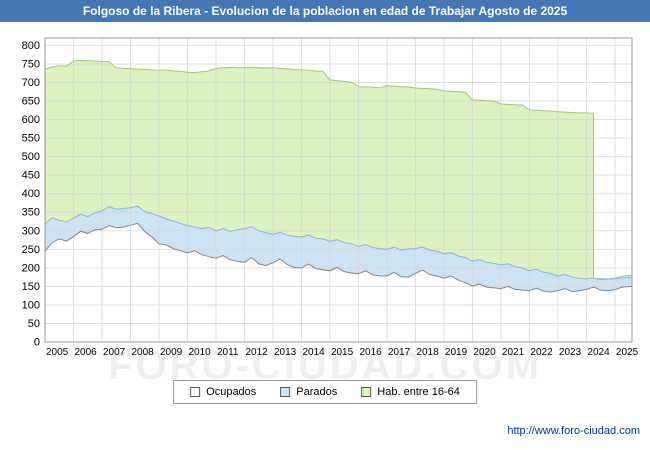  I want to click on legend-item-ocupados: Ocupados, so click(223, 392).